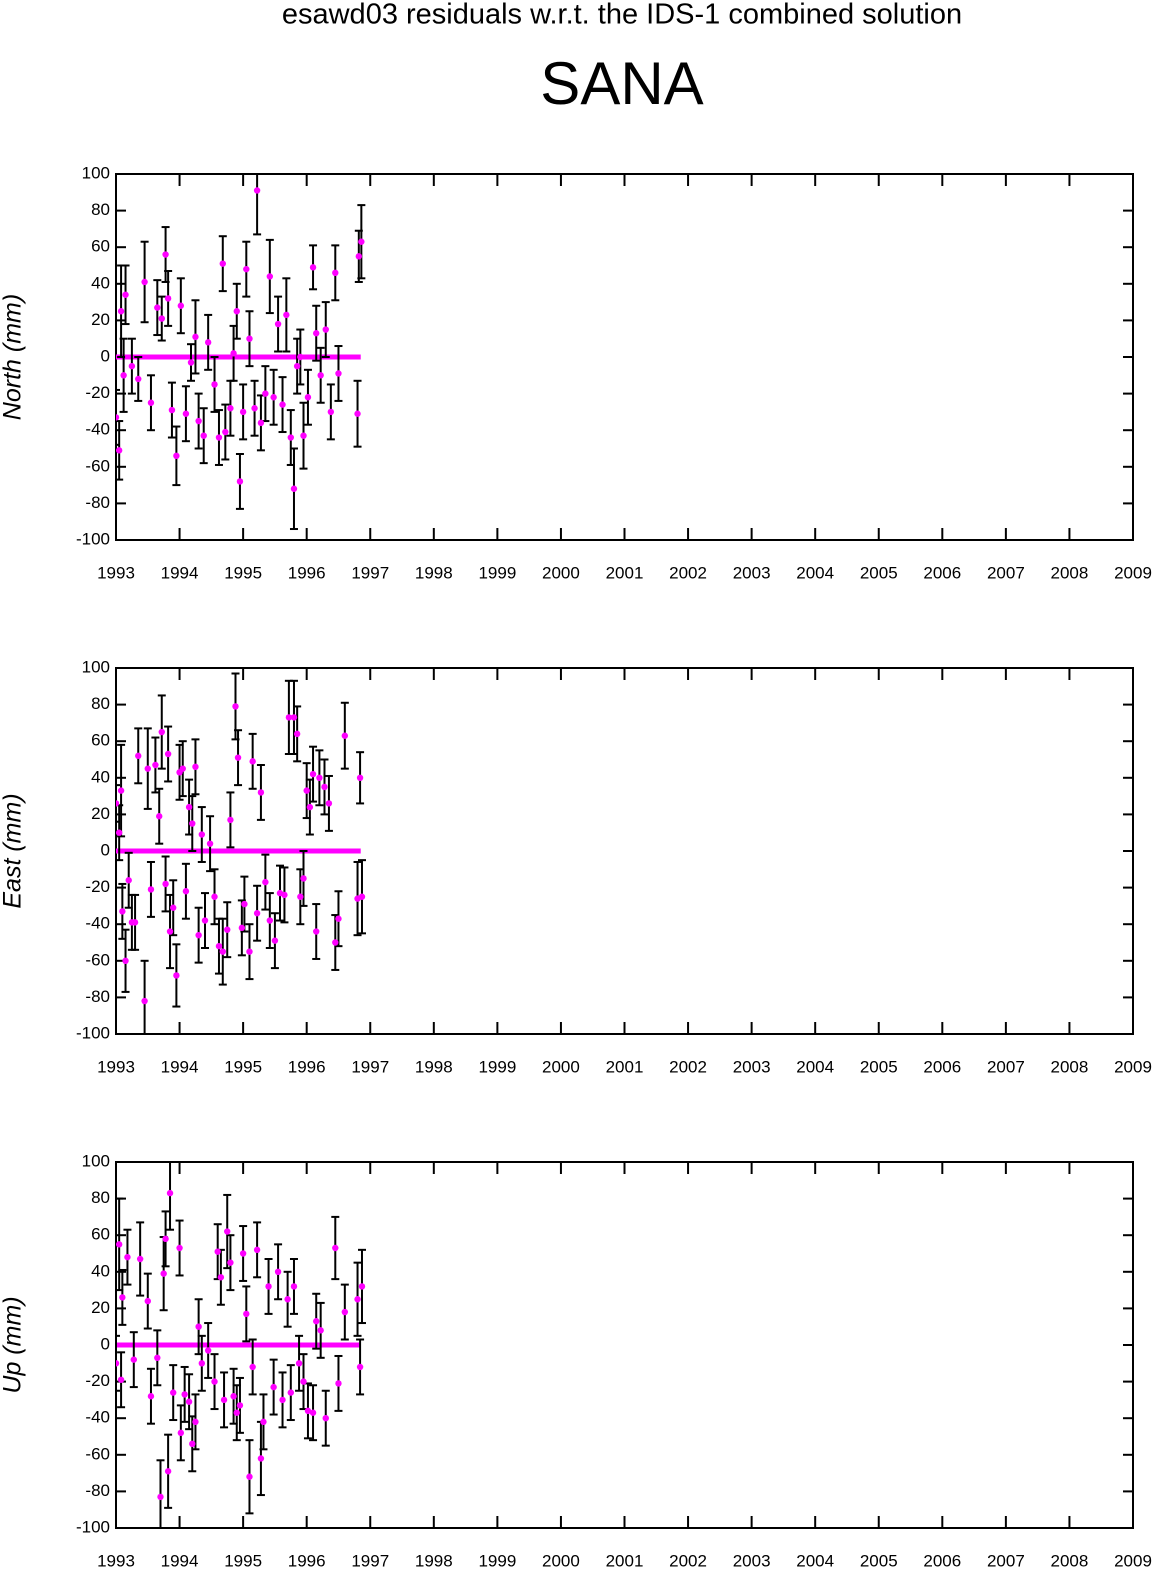  Describe the element at coordinates (118, 1363) in the screenshot. I see `error-bar` at that location.